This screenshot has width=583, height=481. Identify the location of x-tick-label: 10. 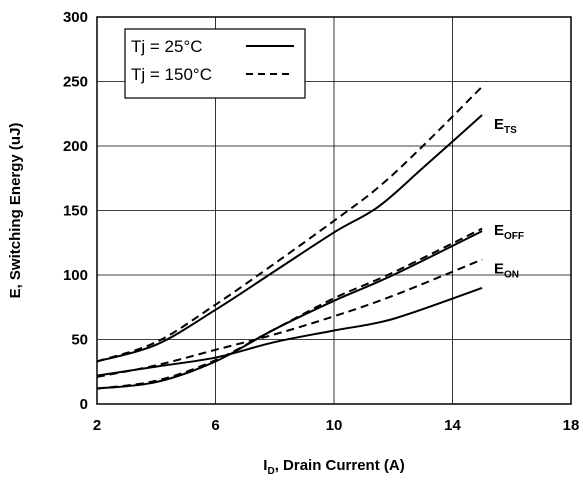
(334, 425).